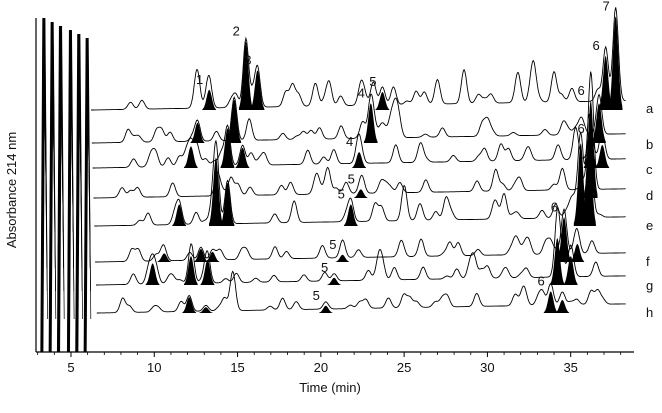 This screenshot has width=662, height=413. I want to click on trace-line-f, so click(360, 235).